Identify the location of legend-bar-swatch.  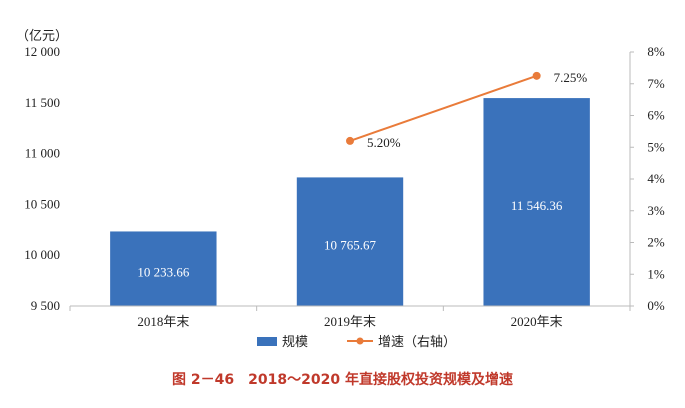
(267, 341).